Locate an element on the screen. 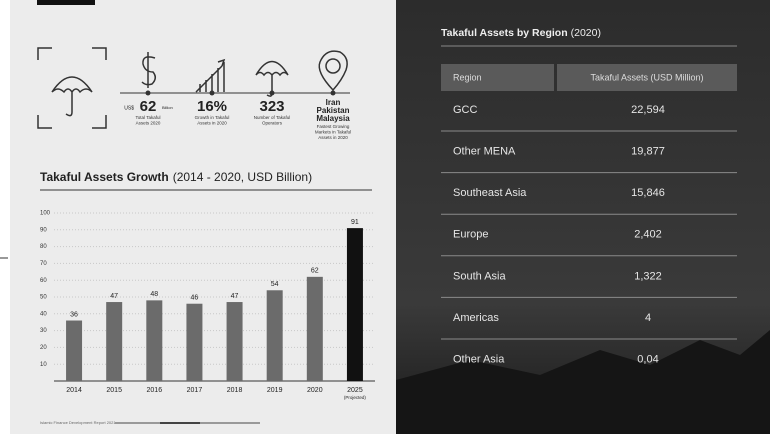  value-label: 46 is located at coordinates (195, 298).